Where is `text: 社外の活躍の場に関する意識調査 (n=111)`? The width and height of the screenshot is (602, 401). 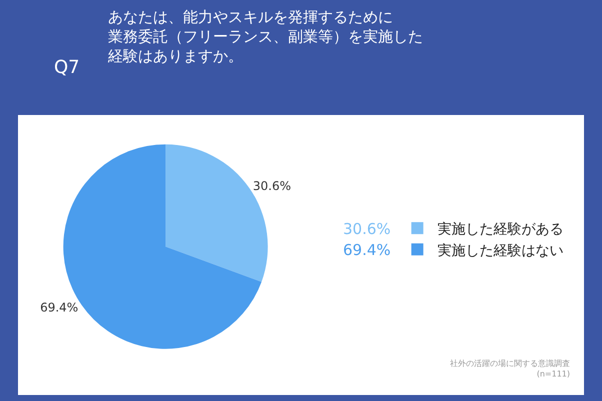
text: 社外の活躍の場に関する意識調査 (n=111) is located at coordinates (510, 368).